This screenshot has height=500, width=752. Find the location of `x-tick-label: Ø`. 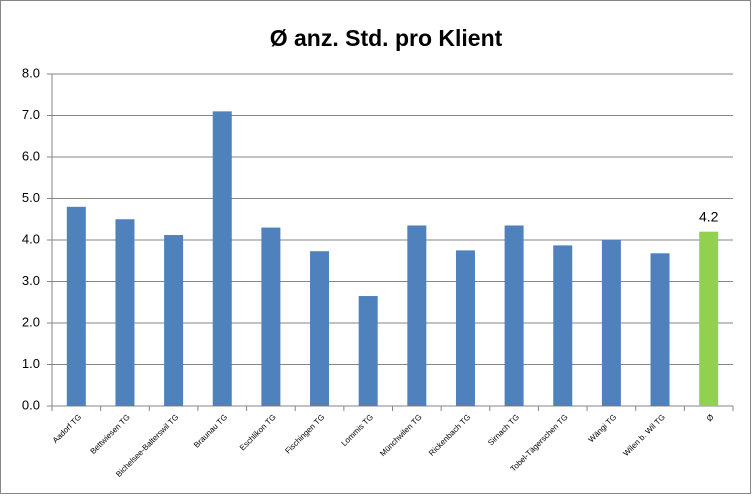

x-tick-label: Ø is located at coordinates (710, 418).